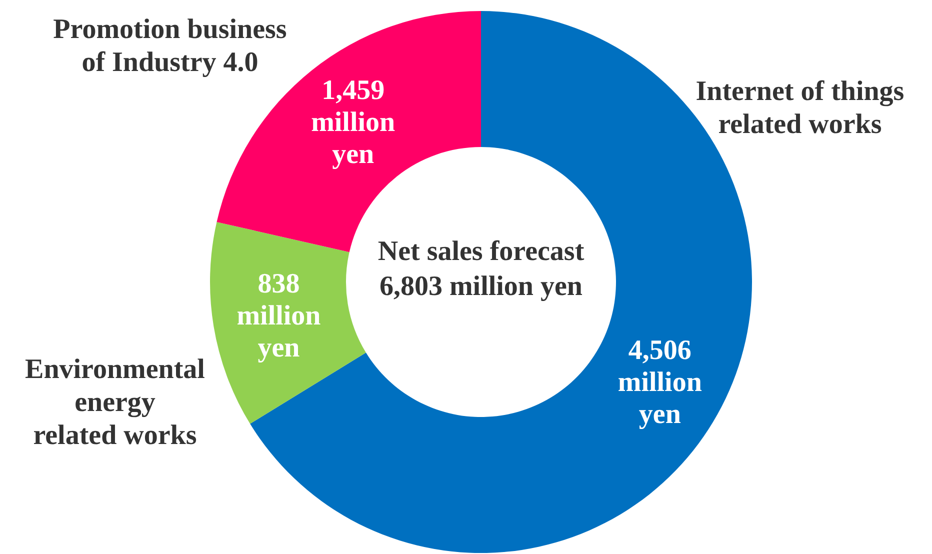  Describe the element at coordinates (170, 46) in the screenshot. I see `slice-label: Promotion business of Industry 4.0` at that location.